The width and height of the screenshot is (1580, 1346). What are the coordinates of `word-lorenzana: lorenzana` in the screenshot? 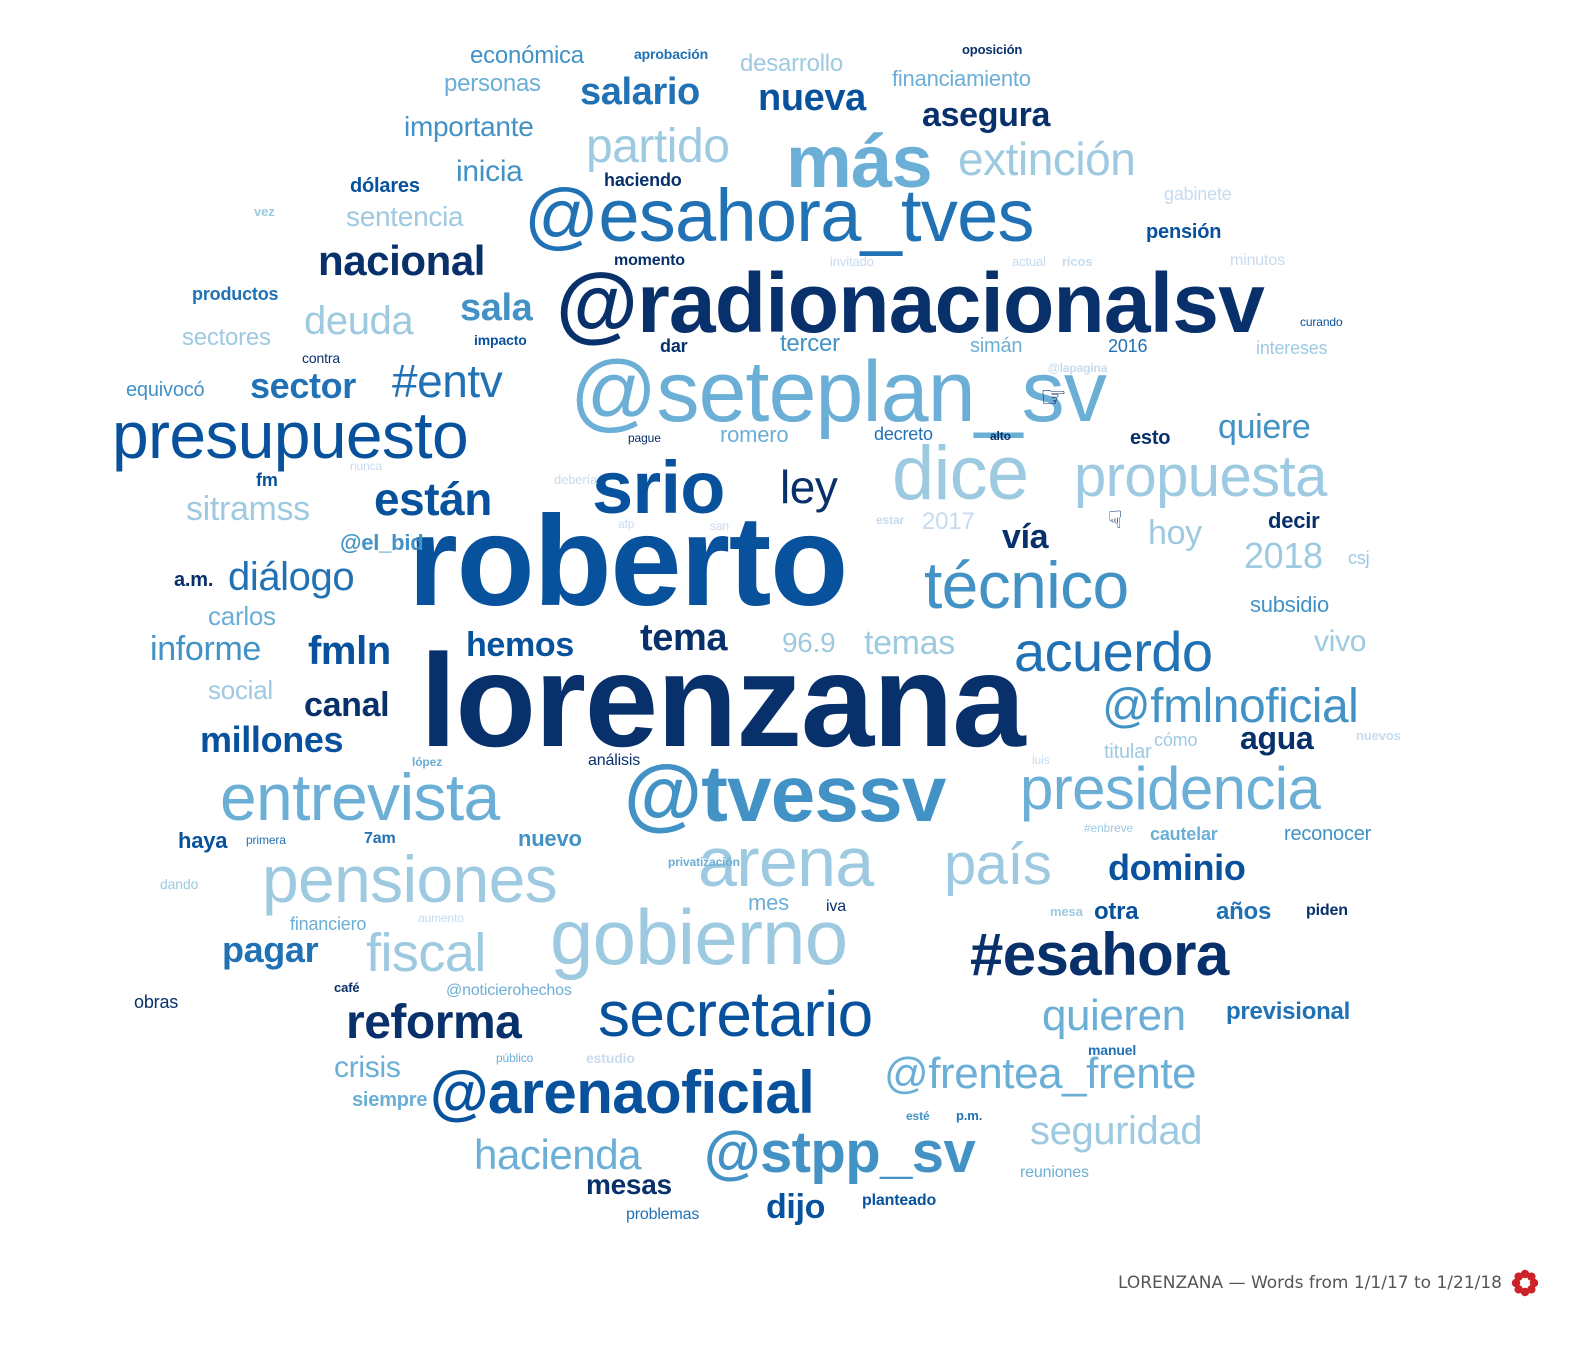 It's located at (723, 700).